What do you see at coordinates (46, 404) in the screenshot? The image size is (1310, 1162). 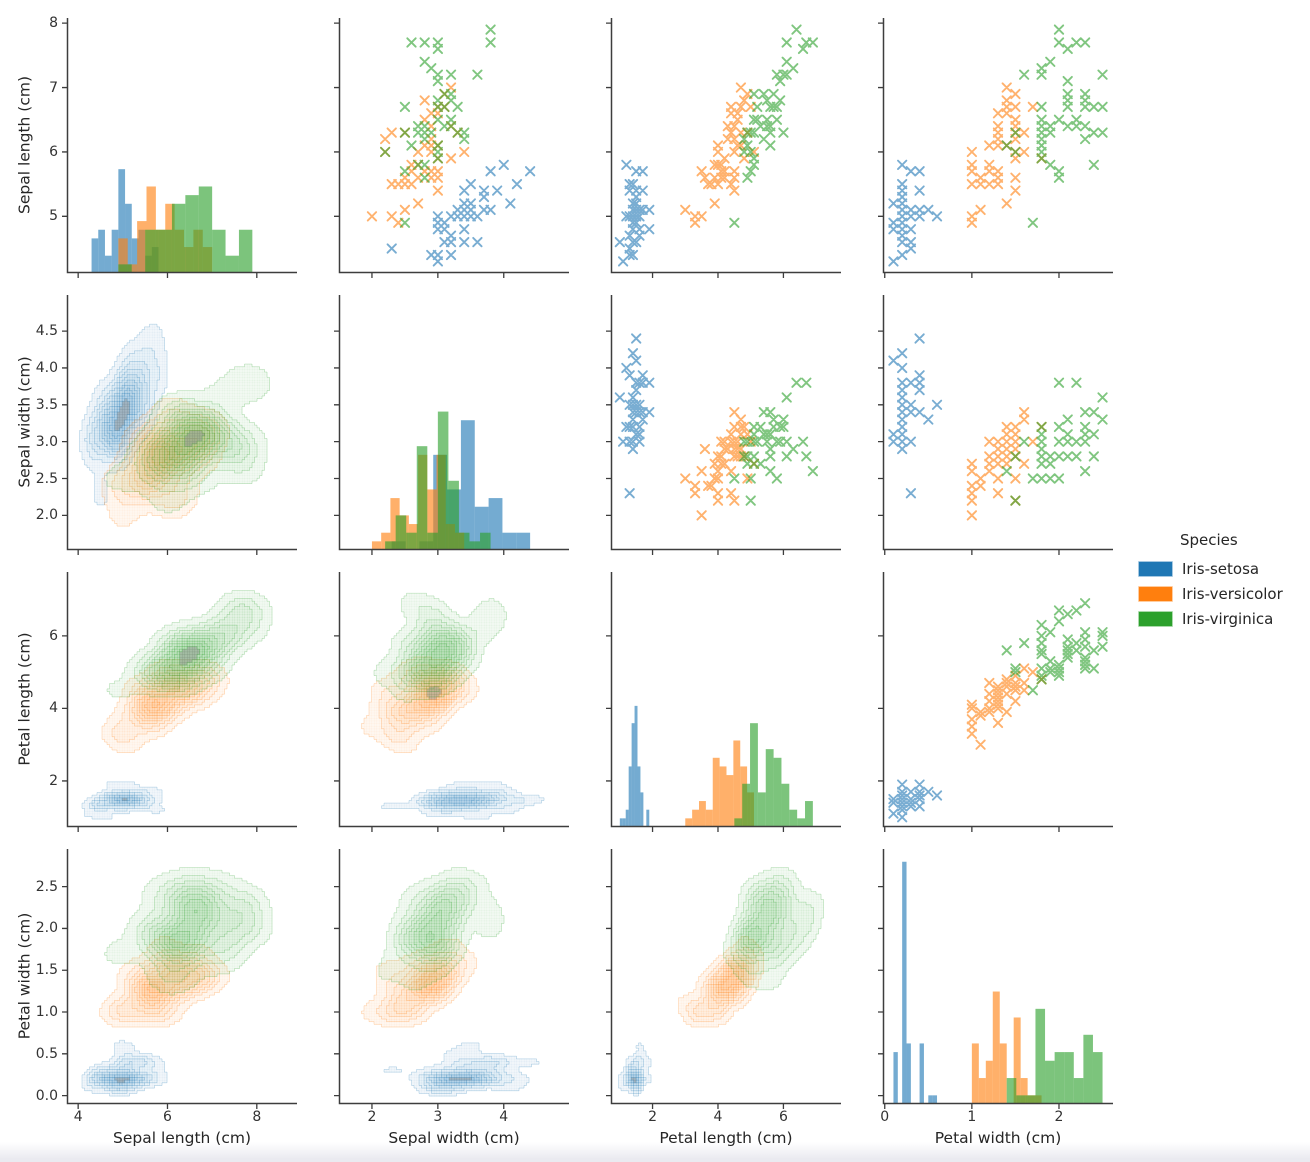 I see `y-tick-label: 3.5` at bounding box center [46, 404].